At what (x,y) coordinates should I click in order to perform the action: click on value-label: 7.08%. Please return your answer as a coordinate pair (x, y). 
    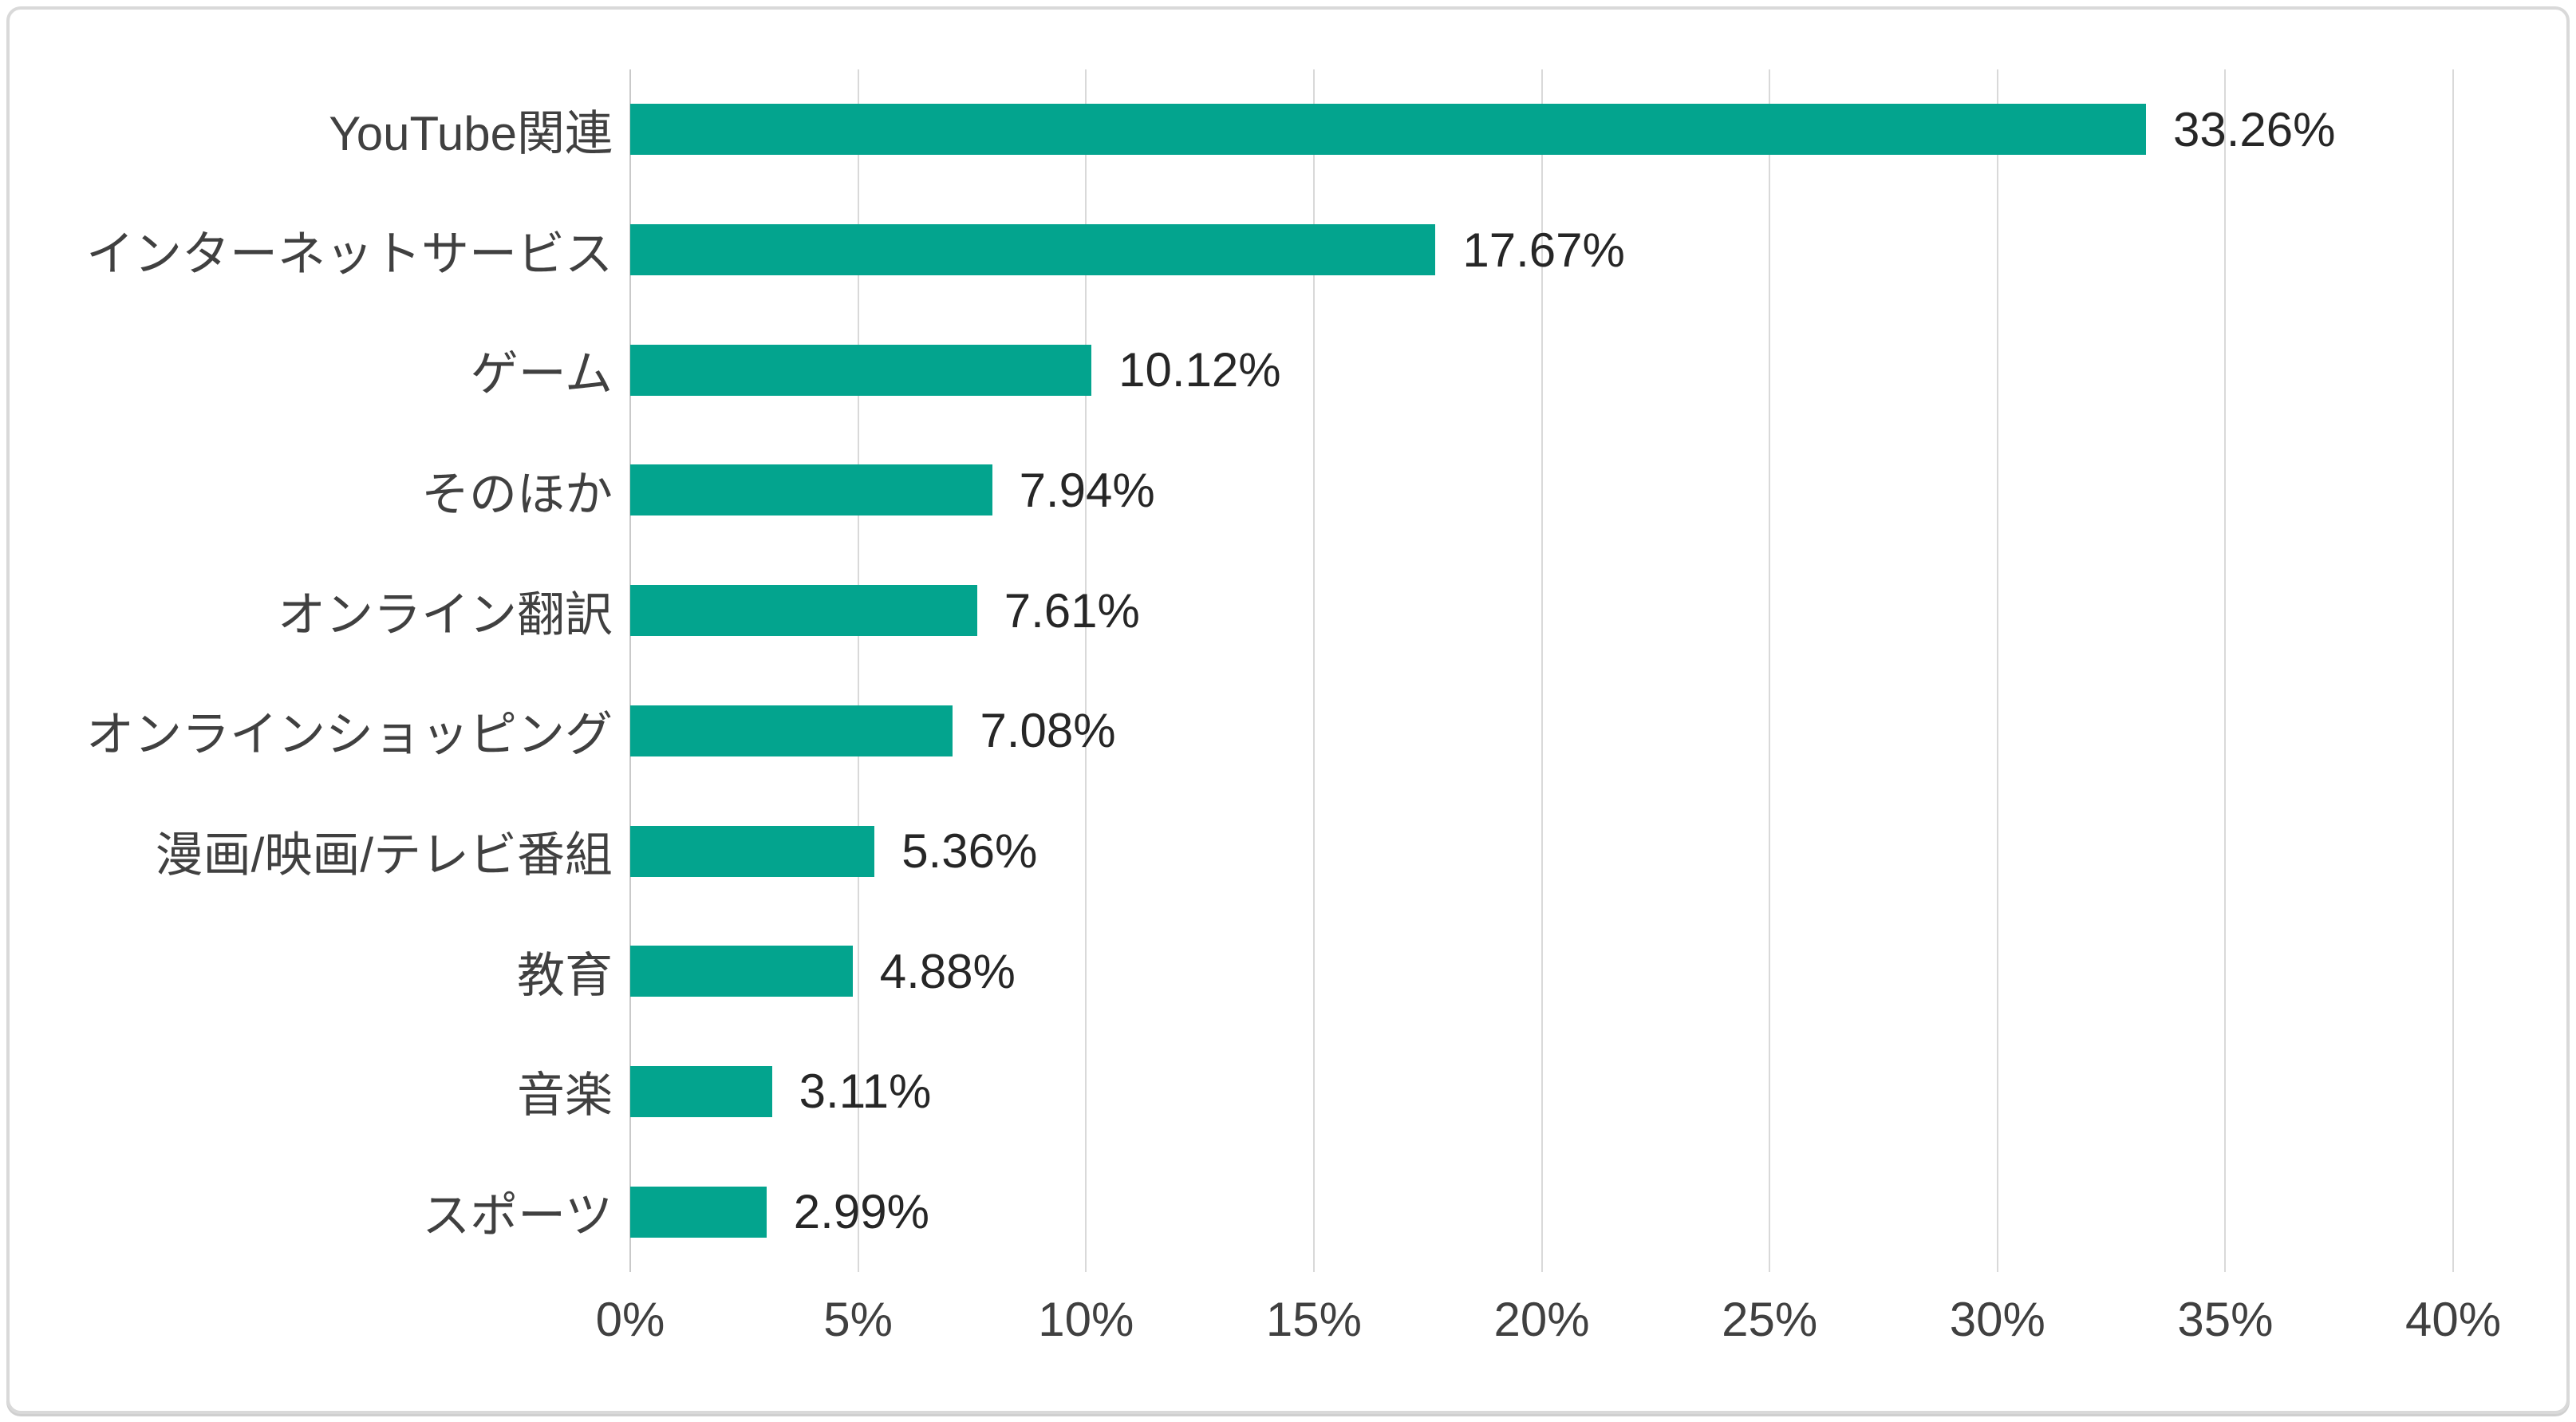
    Looking at the image, I should click on (1048, 731).